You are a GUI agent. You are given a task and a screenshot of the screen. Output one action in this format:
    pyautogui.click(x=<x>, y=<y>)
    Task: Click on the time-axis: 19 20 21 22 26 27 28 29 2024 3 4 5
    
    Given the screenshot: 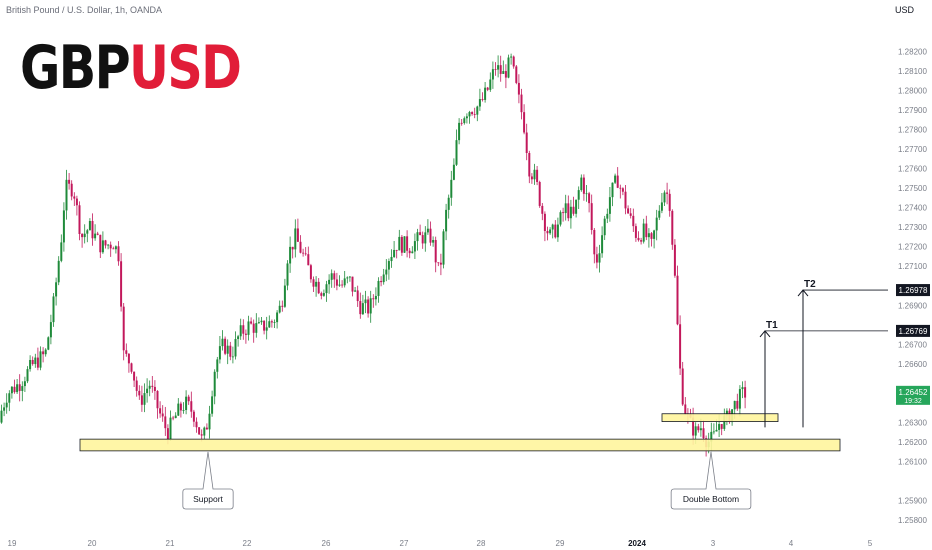 What is the action you would take?
    pyautogui.click(x=440, y=543)
    